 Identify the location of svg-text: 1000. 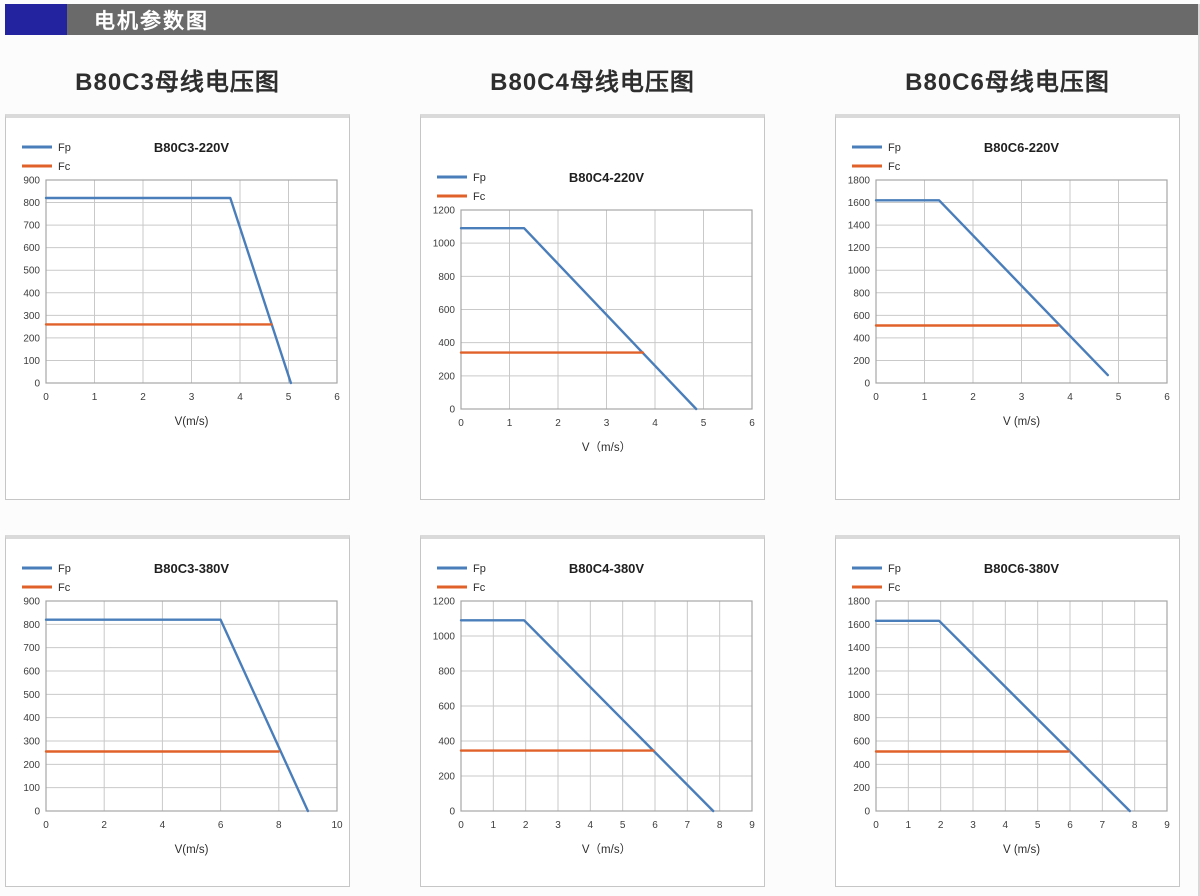
(859, 271).